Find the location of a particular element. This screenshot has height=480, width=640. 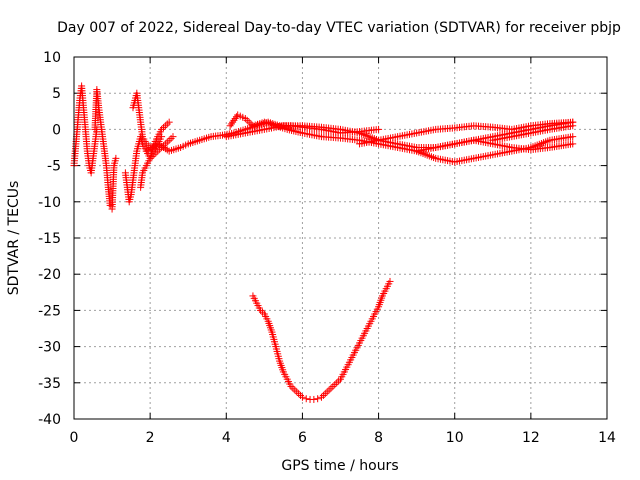

y-tick-label: -35 is located at coordinates (49, 384).